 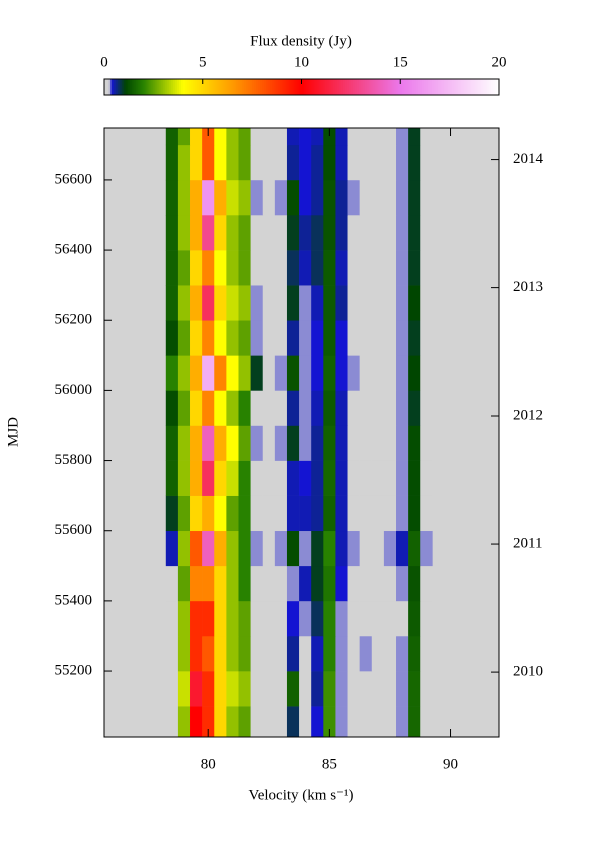 I want to click on y-tick-label: 56200, so click(x=74, y=320).